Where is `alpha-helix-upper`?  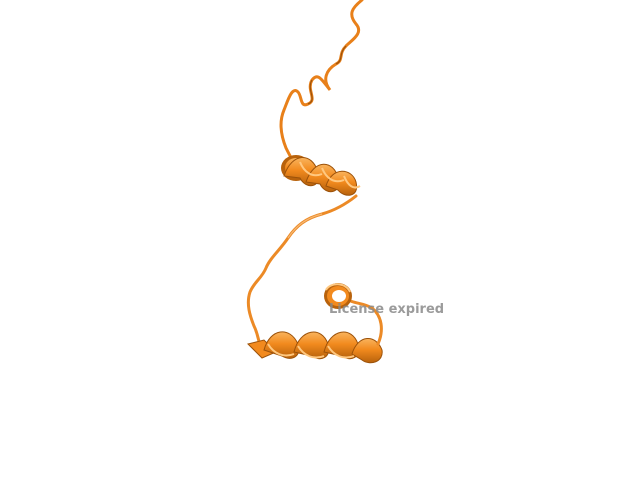
alpha-helix-upper is located at coordinates (321, 175).